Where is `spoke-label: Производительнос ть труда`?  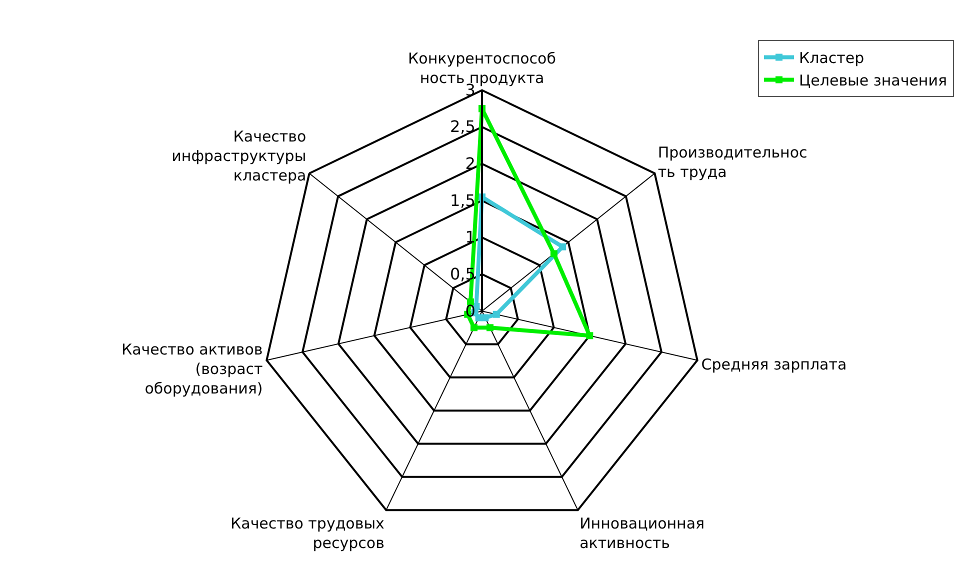 spoke-label: Производительнос ть труда is located at coordinates (733, 162).